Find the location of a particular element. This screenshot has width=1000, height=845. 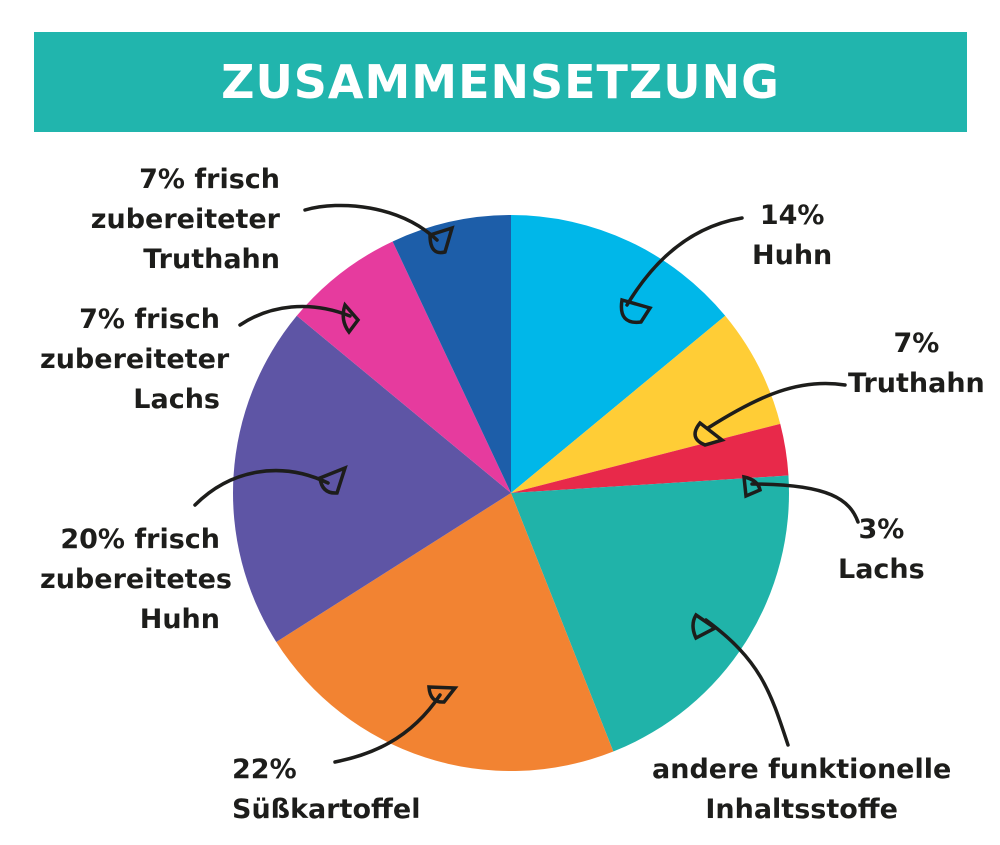

pointer-frisch-lachs-head is located at coordinates (351, 318).